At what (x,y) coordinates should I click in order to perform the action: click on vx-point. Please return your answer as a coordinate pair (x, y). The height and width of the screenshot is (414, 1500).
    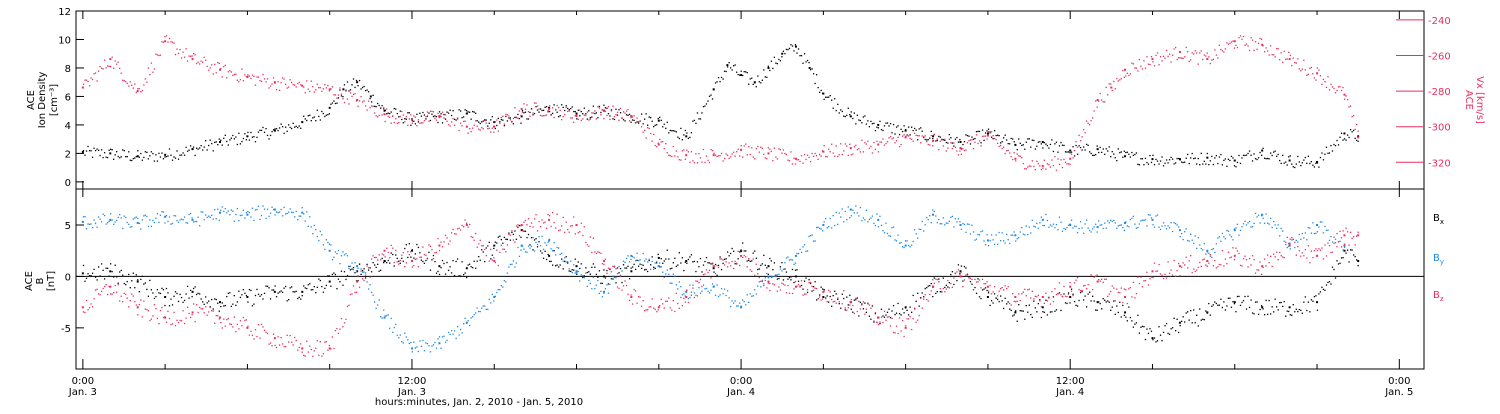
    Looking at the image, I should click on (1234, 41).